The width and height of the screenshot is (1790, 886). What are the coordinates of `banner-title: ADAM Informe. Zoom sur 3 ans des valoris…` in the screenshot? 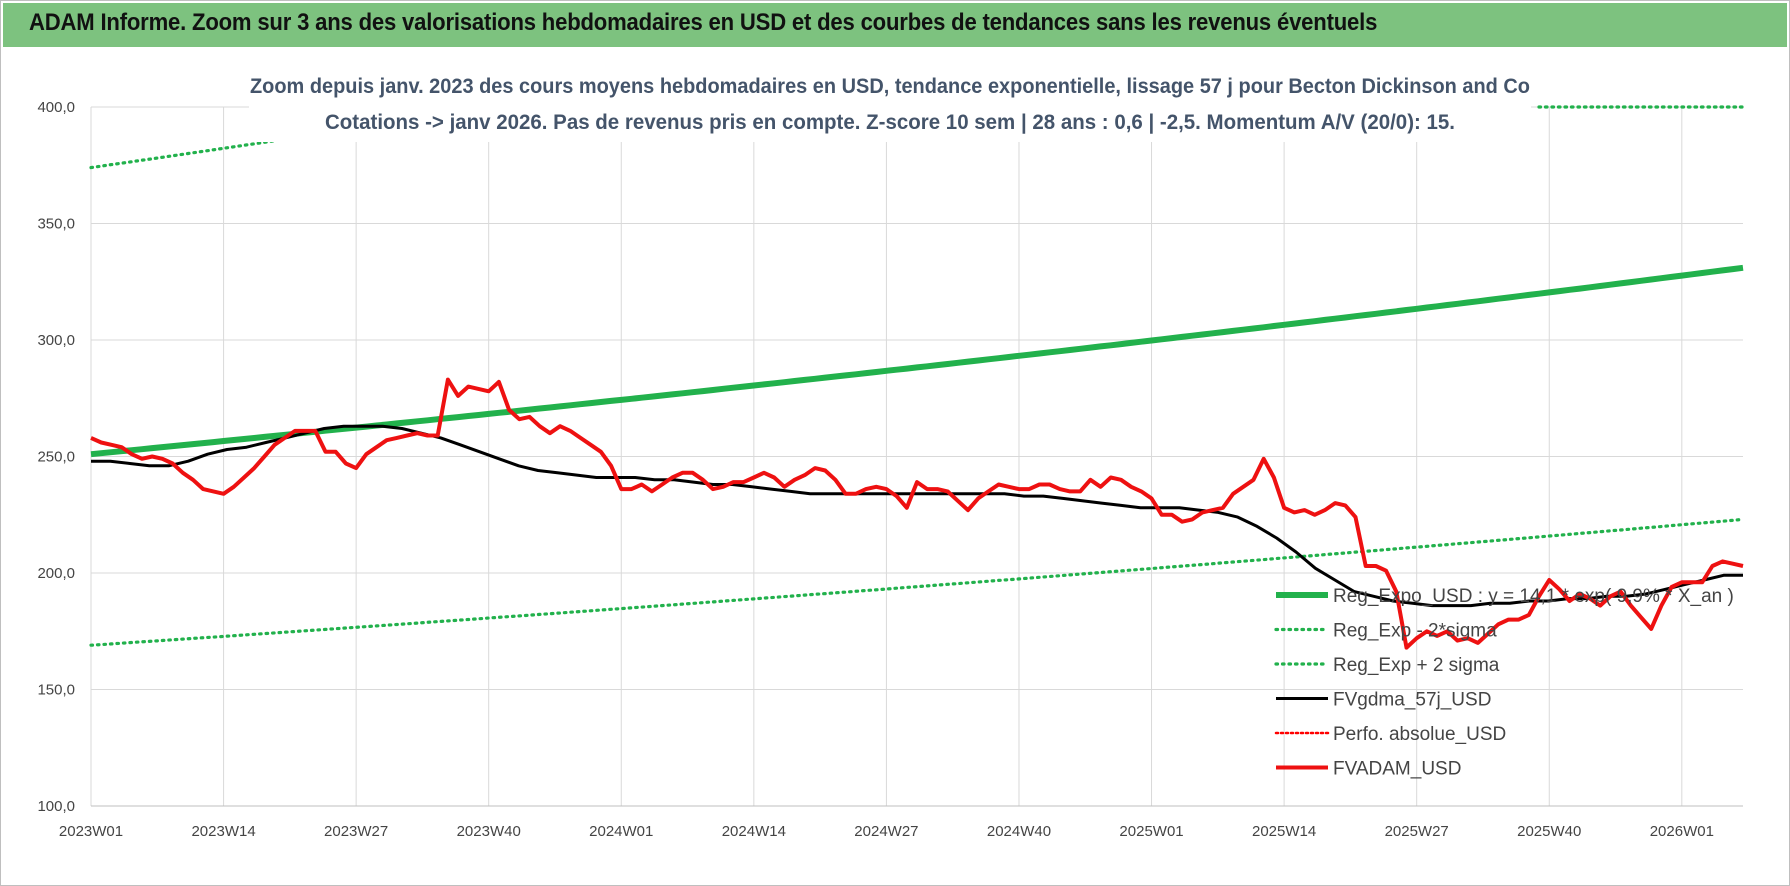 It's located at (703, 22).